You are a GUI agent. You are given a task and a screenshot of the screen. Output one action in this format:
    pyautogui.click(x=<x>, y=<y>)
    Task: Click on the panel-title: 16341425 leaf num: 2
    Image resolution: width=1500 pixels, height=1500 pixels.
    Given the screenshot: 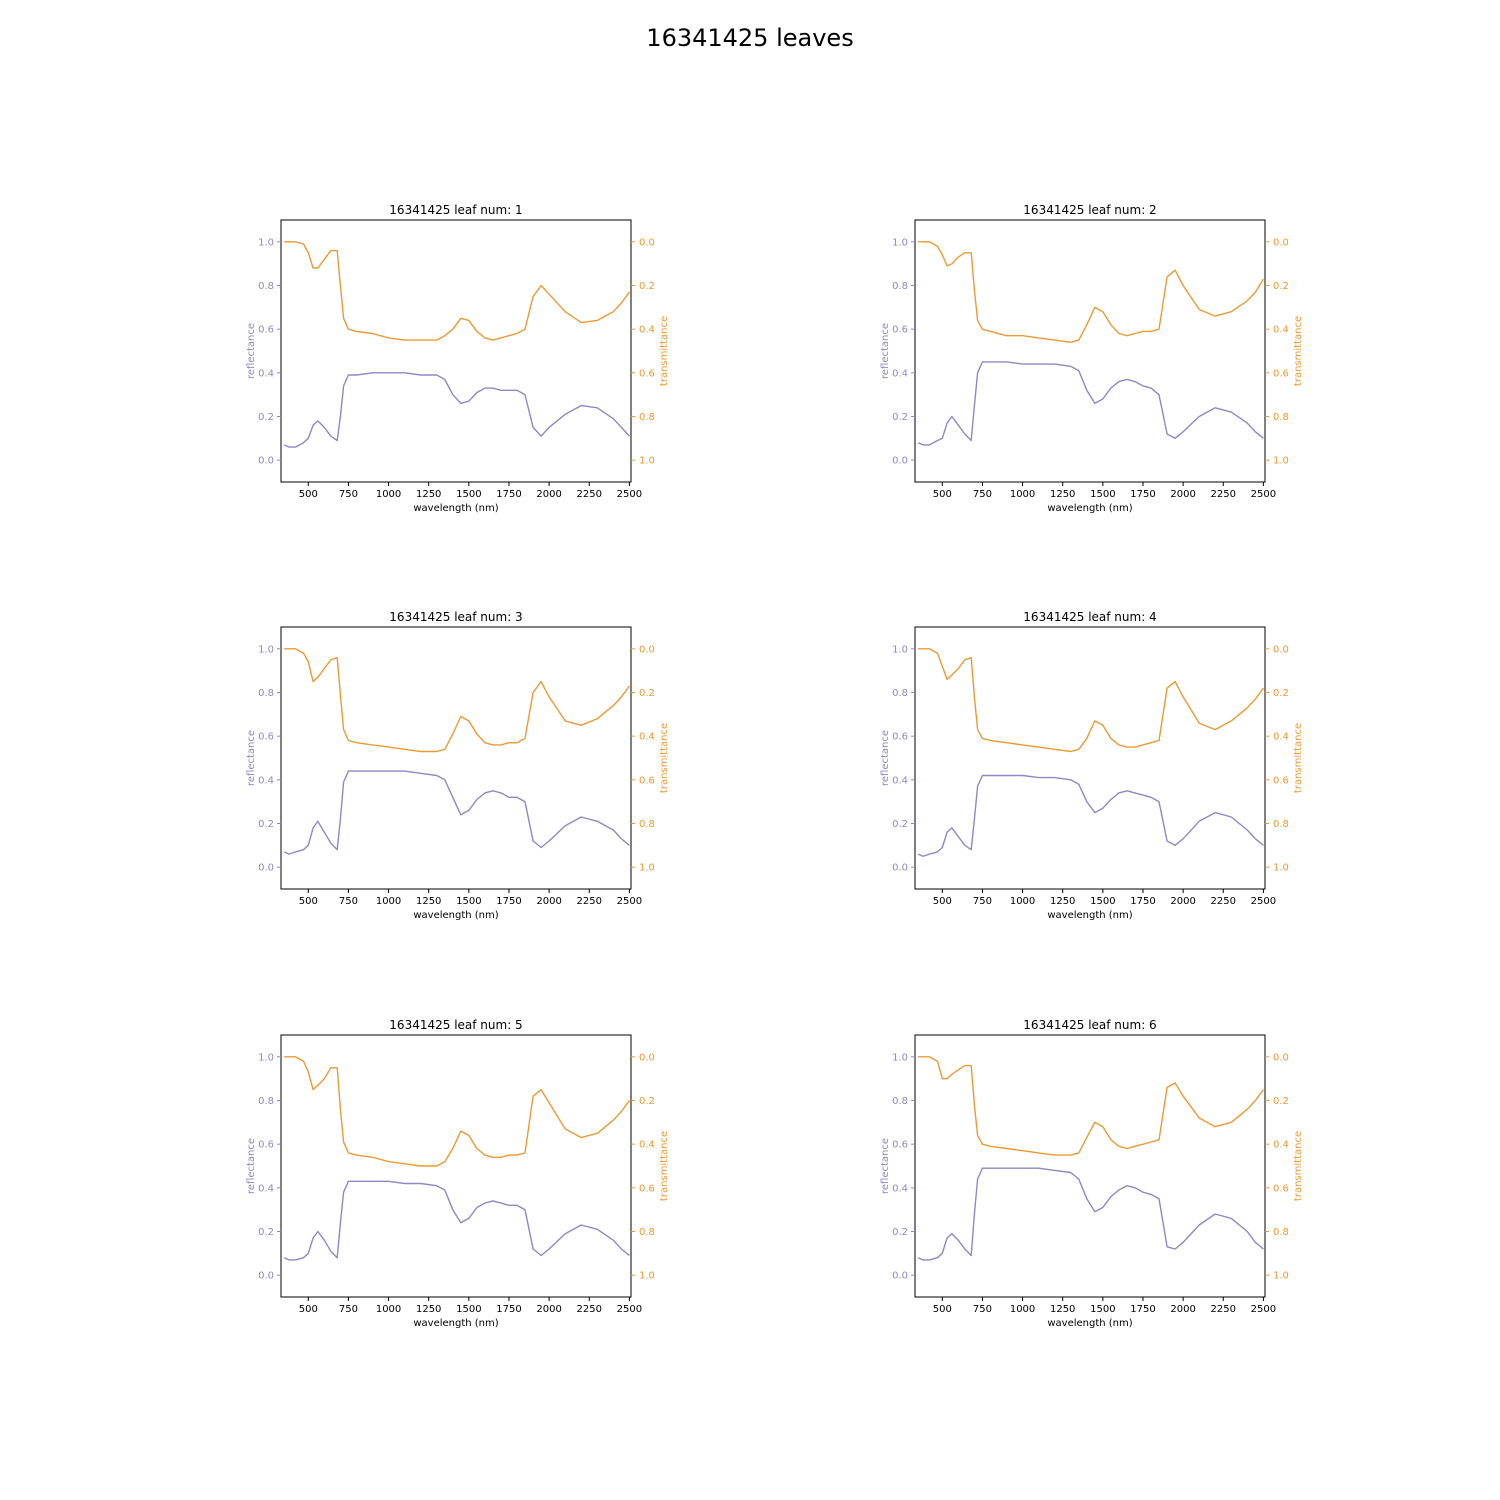 What is the action you would take?
    pyautogui.click(x=1089, y=210)
    